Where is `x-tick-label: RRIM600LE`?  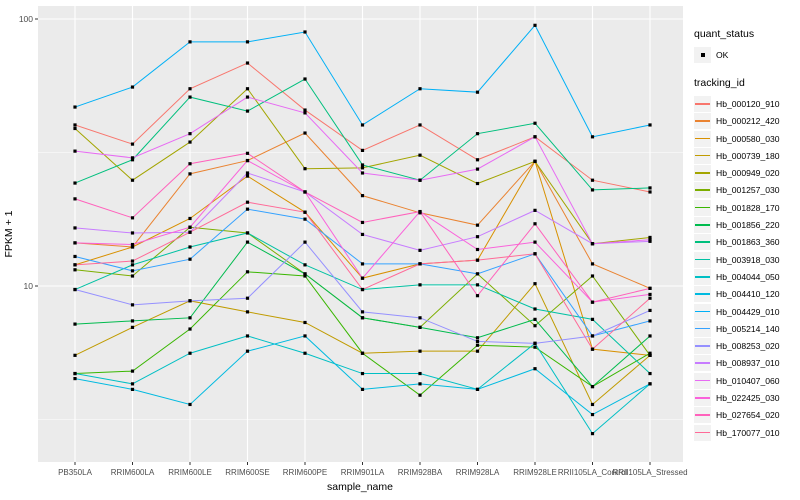
x-tick-label: RRIM600LE is located at coordinates (190, 472).